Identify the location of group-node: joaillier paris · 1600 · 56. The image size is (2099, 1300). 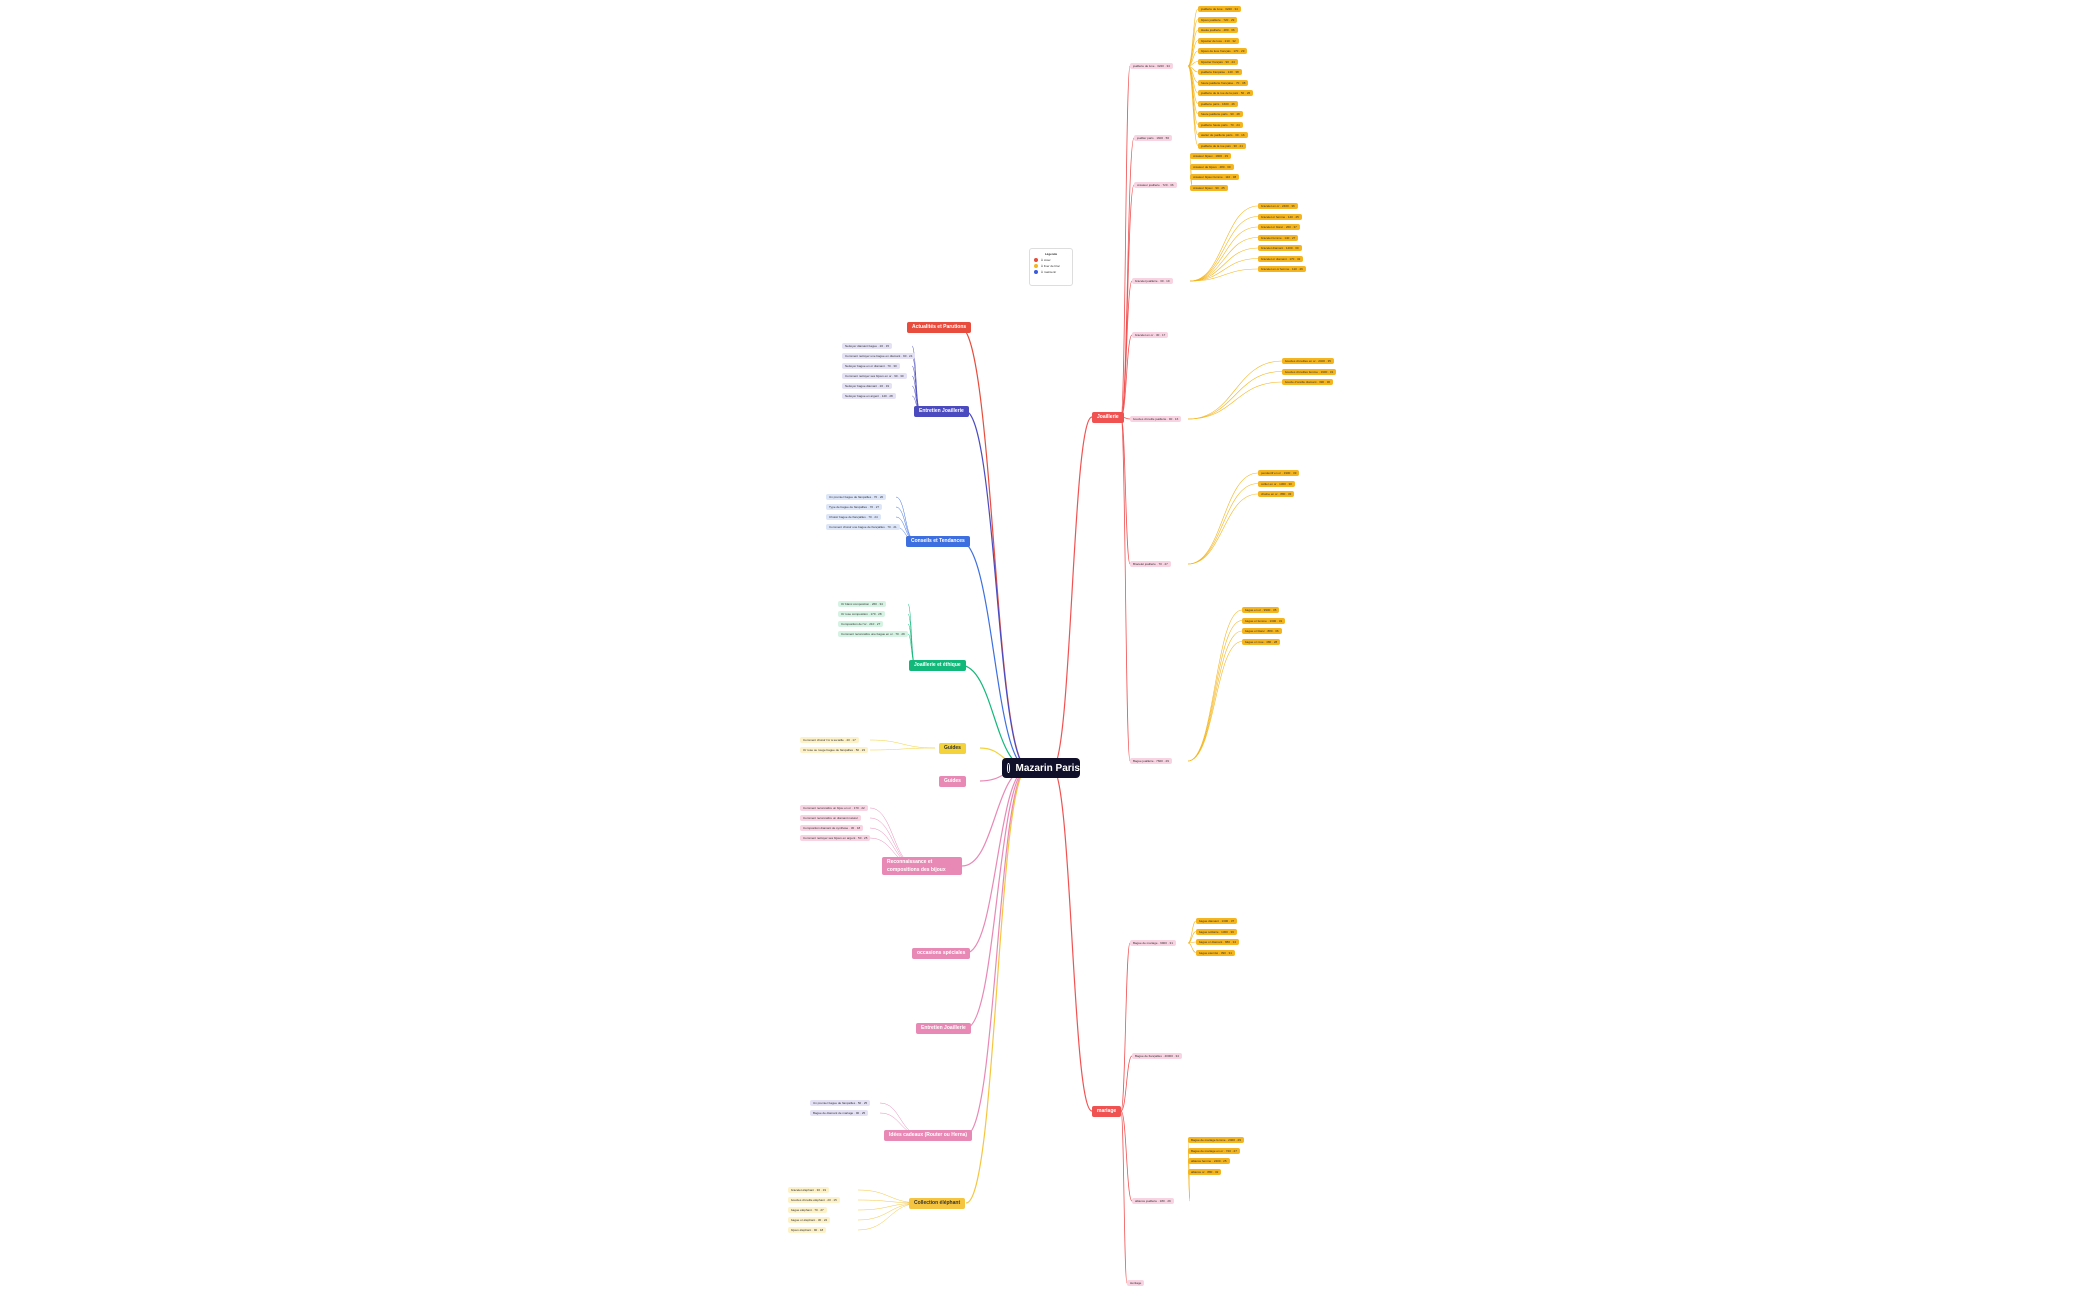
(1153, 138).